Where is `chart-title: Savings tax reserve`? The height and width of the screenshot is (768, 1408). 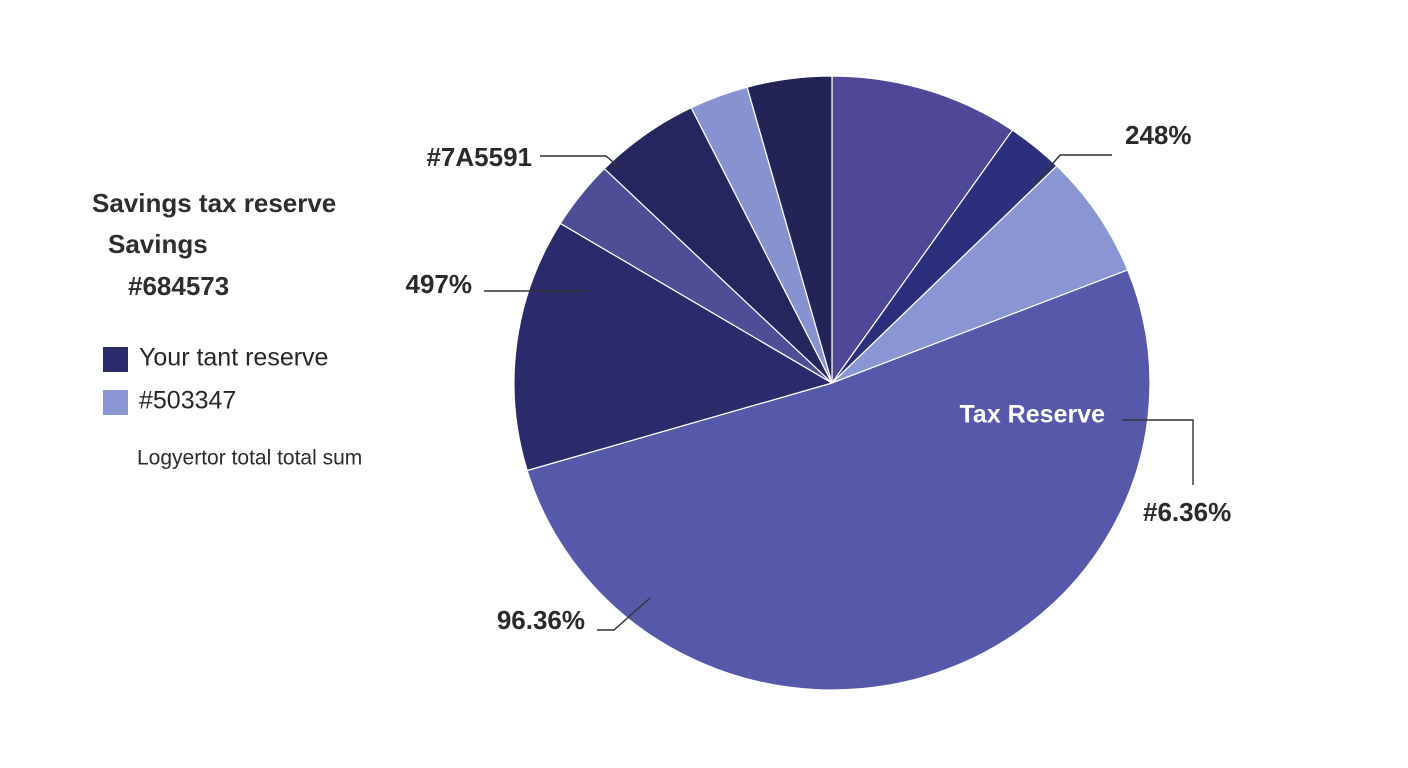
chart-title: Savings tax reserve is located at coordinates (214, 203).